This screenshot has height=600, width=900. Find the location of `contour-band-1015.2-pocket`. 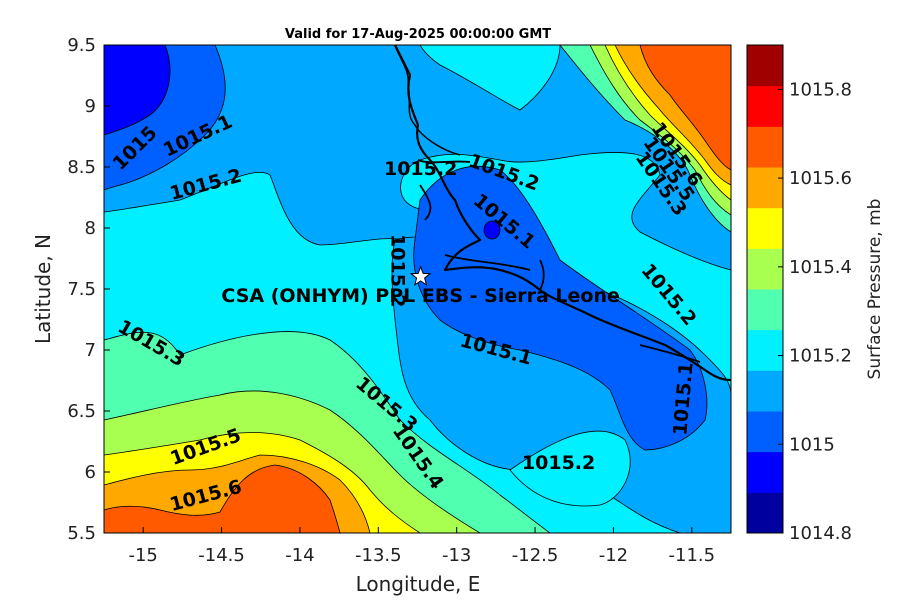

contour-band-1015.2-pocket is located at coordinates (570, 468).